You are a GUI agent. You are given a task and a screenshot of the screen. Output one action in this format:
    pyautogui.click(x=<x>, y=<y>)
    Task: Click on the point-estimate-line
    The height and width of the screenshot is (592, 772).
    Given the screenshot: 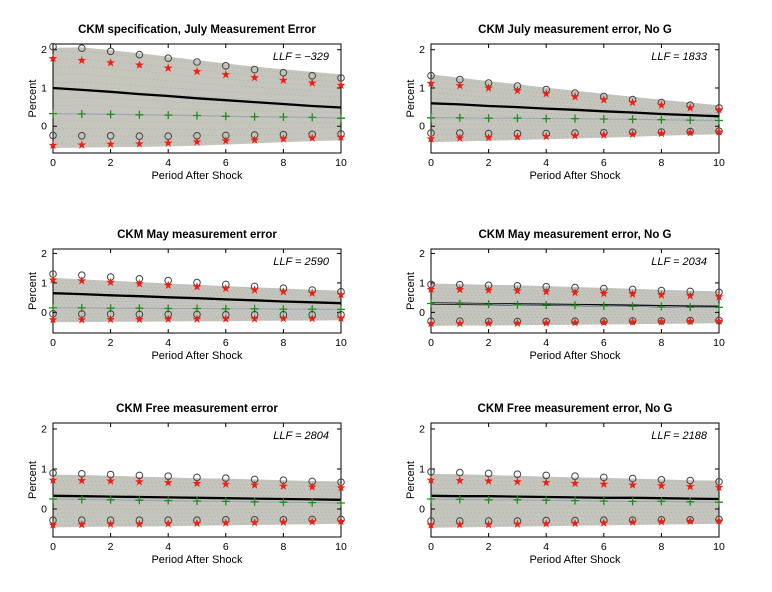 What is the action you would take?
    pyautogui.click(x=197, y=298)
    